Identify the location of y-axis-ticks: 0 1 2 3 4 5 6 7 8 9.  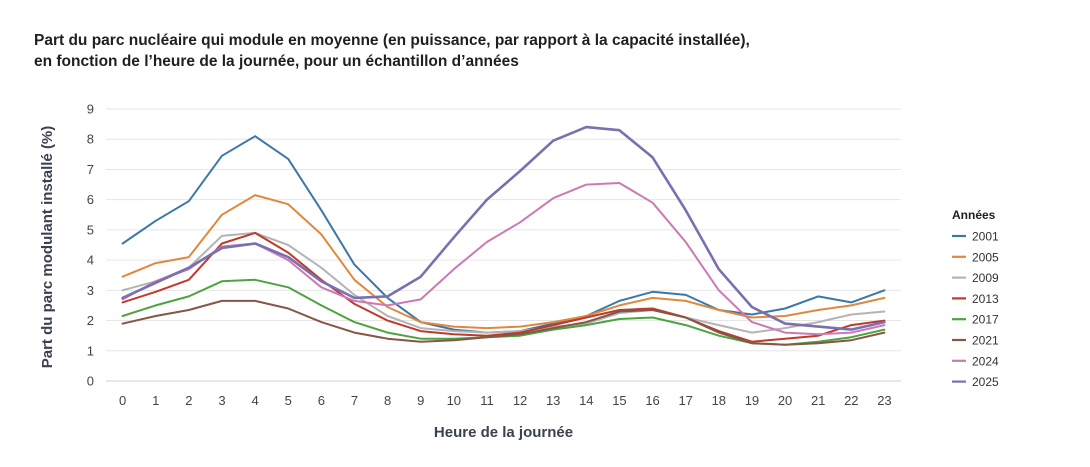
(90, 245).